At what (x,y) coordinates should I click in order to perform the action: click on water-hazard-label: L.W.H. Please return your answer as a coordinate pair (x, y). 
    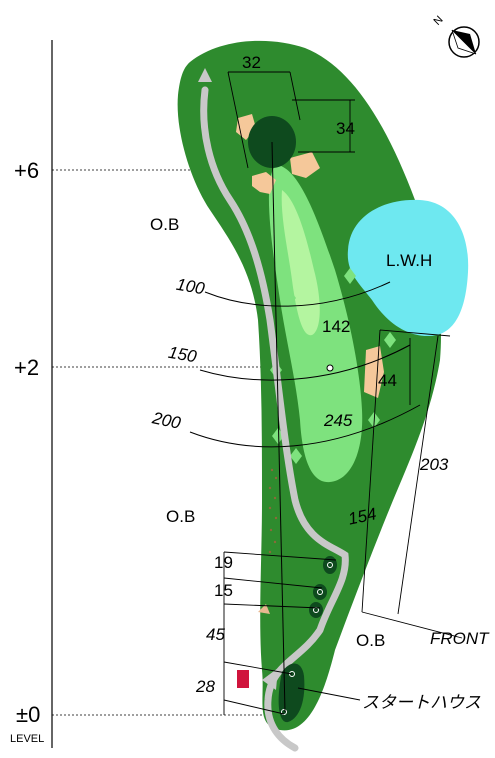
    Looking at the image, I should click on (409, 260).